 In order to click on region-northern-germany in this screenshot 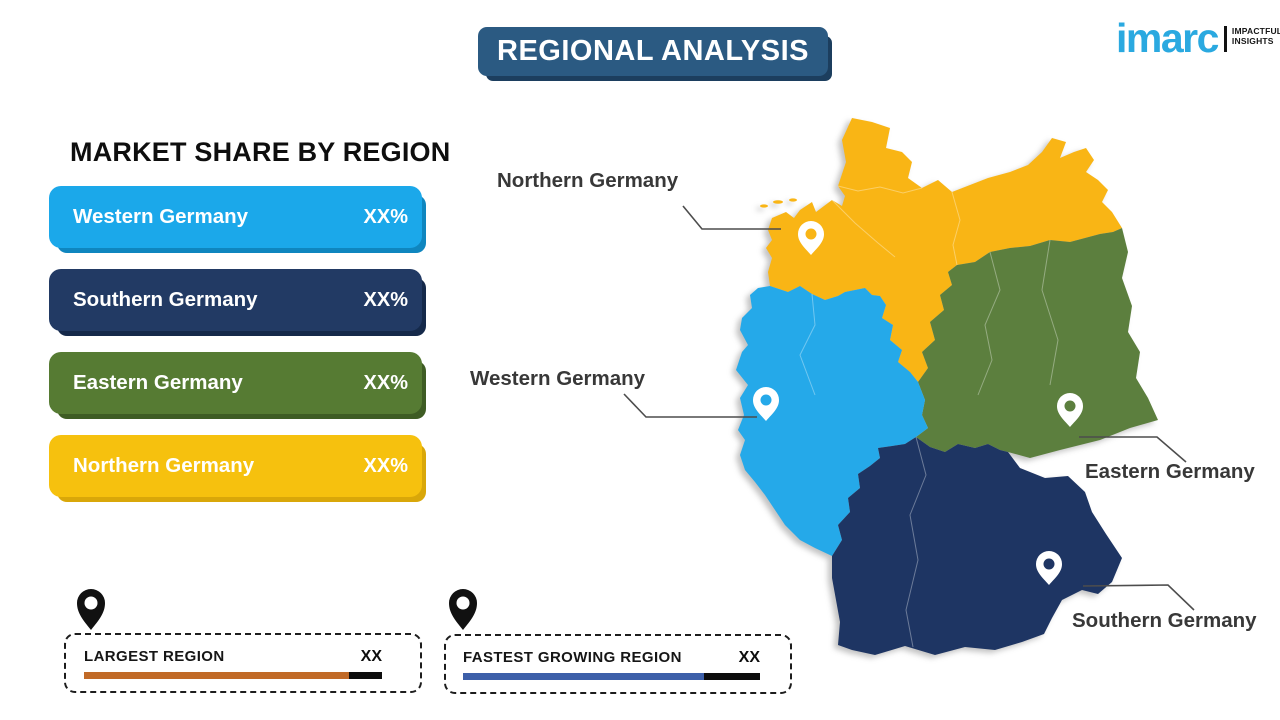, I will do `click(944, 250)`.